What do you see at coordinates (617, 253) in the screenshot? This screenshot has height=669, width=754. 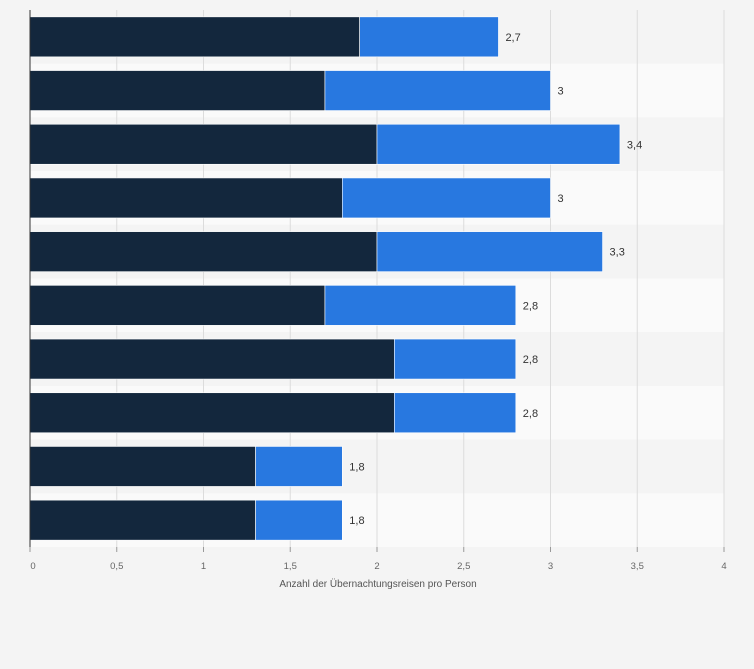 I see `bar-total-label: 3,3` at bounding box center [617, 253].